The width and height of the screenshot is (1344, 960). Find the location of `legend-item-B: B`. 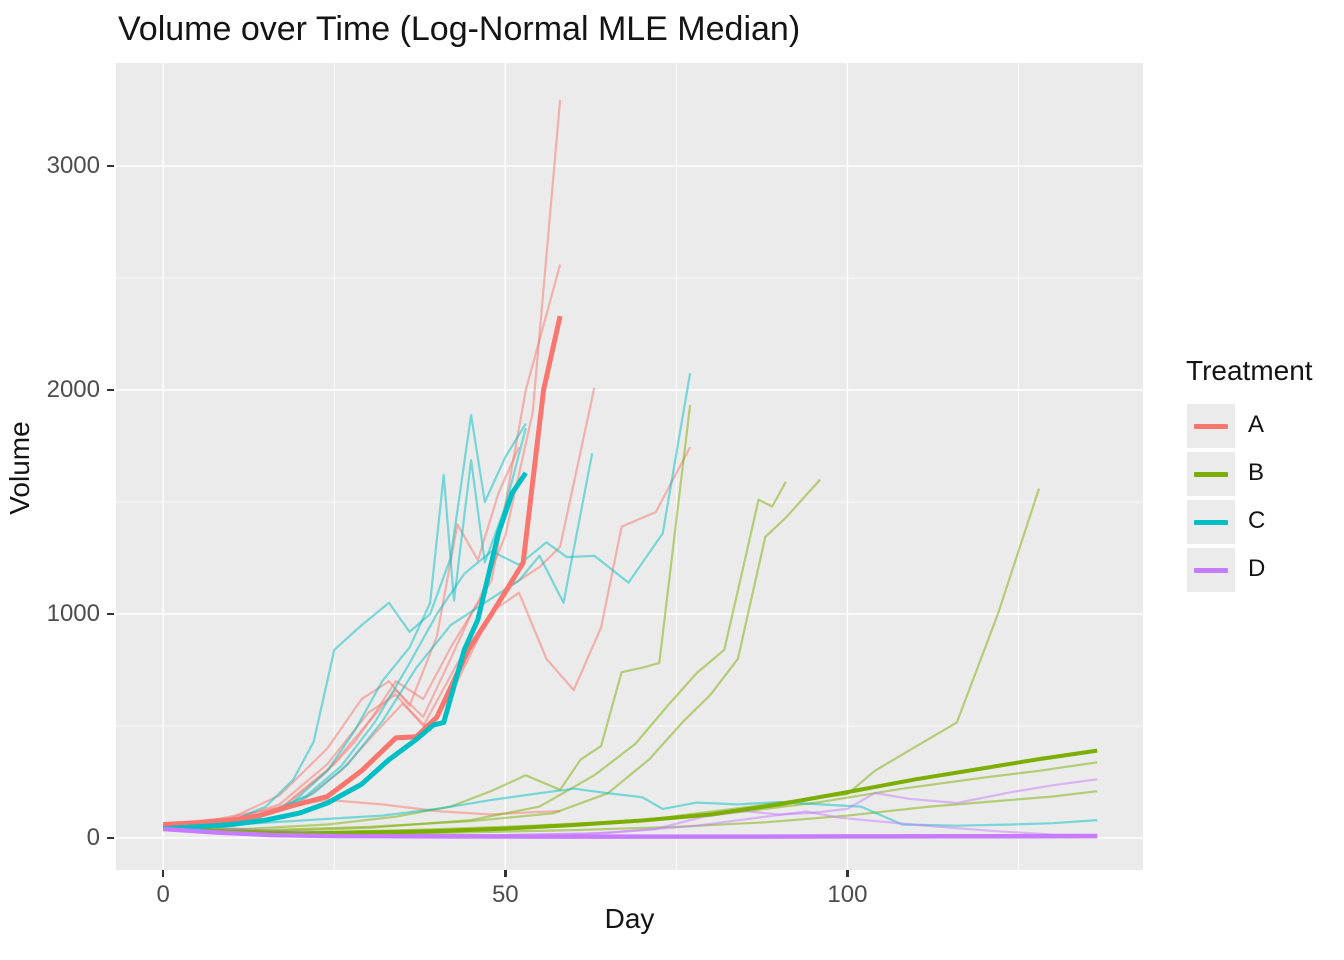

legend-item-B: B is located at coordinates (1265, 473).